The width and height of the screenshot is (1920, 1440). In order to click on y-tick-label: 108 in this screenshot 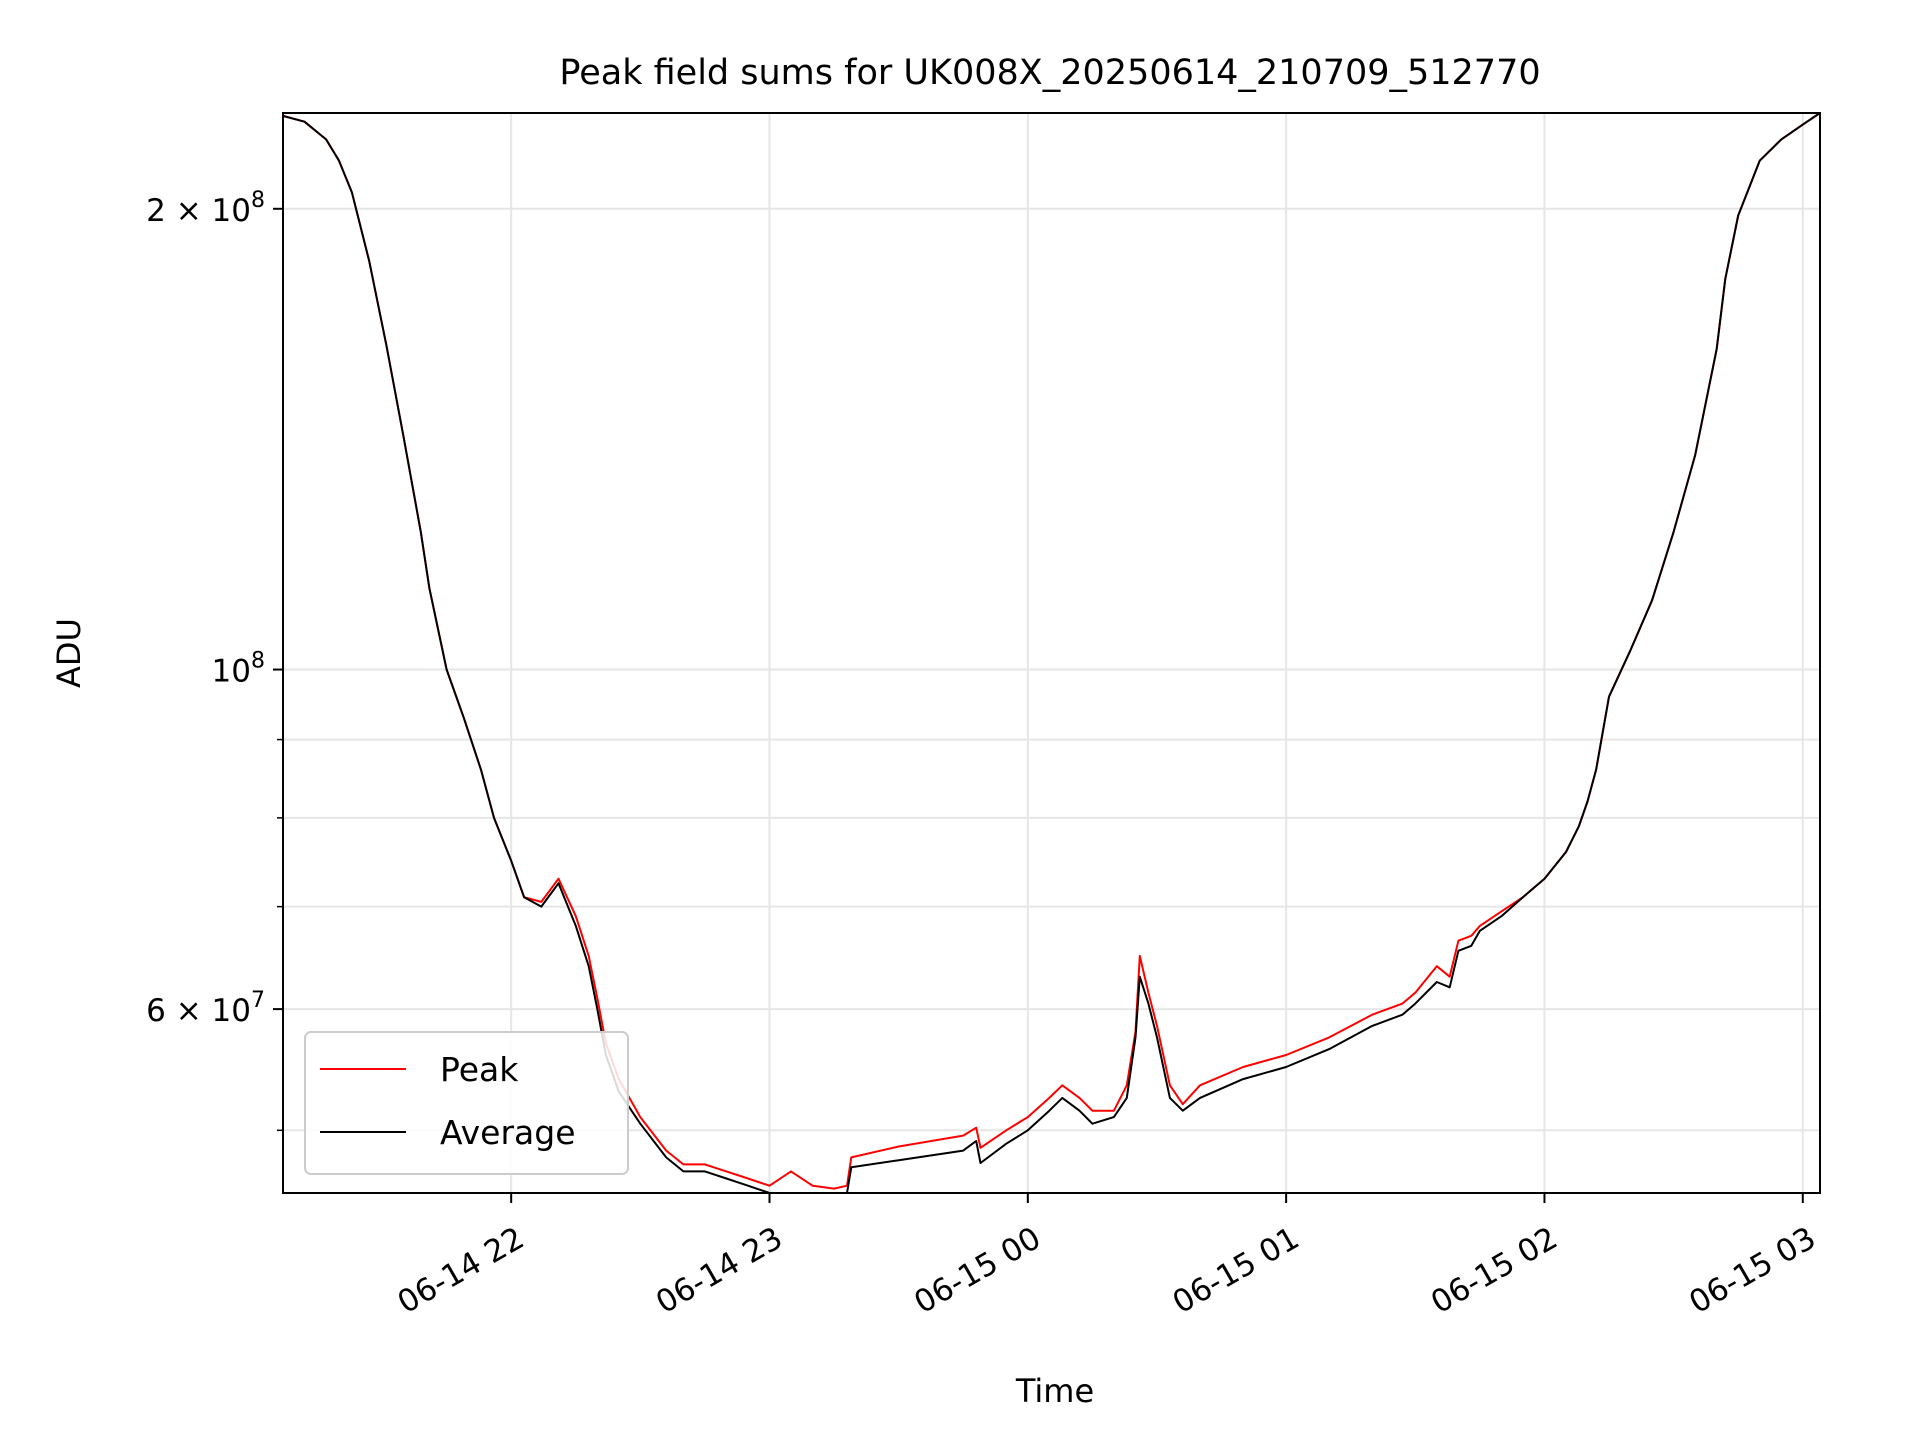, I will do `click(238, 669)`.